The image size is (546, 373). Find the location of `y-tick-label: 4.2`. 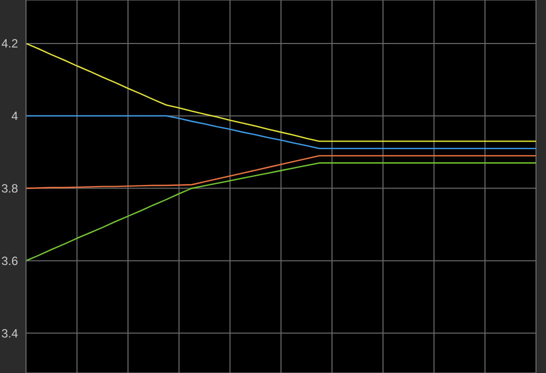

y-tick-label: 4.2 is located at coordinates (9, 43).